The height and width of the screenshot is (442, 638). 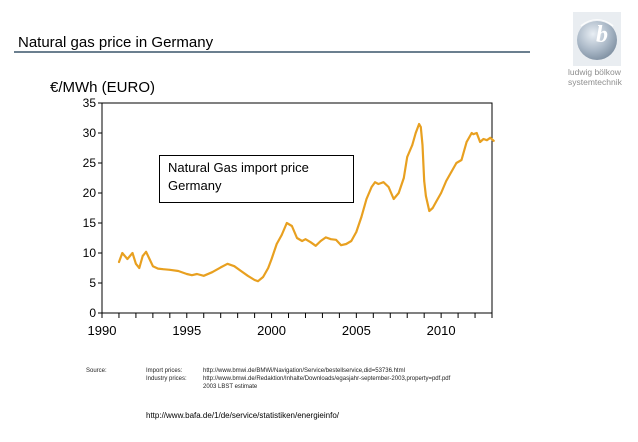 I want to click on logo-mark-icon: b, so click(x=597, y=39).